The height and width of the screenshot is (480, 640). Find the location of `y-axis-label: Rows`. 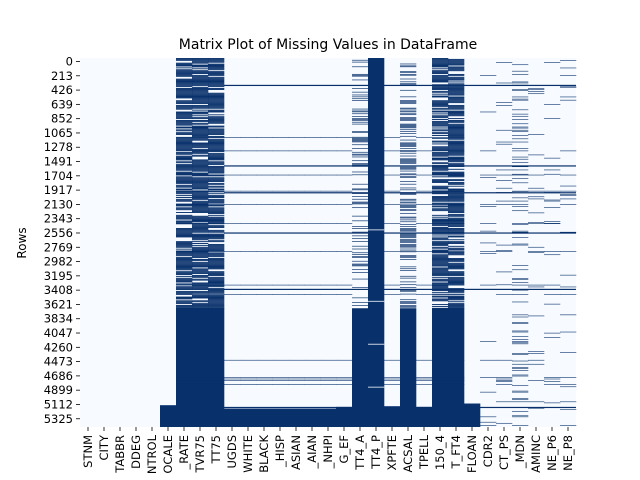

y-axis-label: Rows is located at coordinates (22, 242).